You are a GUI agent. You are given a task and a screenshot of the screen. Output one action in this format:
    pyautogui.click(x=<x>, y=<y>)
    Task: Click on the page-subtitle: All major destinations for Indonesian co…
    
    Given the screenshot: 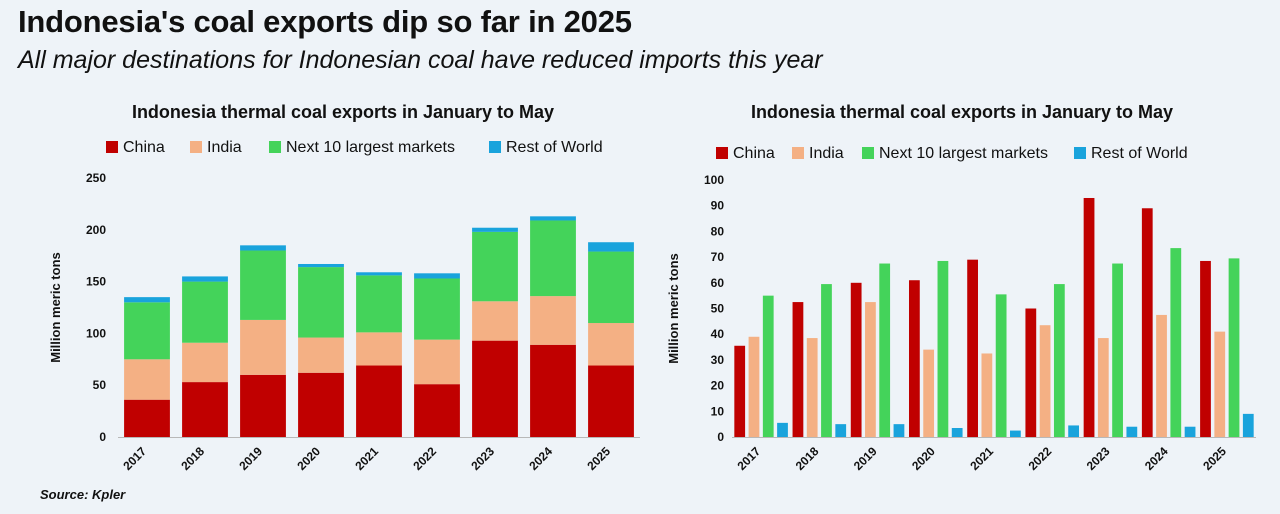 What is the action you would take?
    pyautogui.click(x=420, y=60)
    